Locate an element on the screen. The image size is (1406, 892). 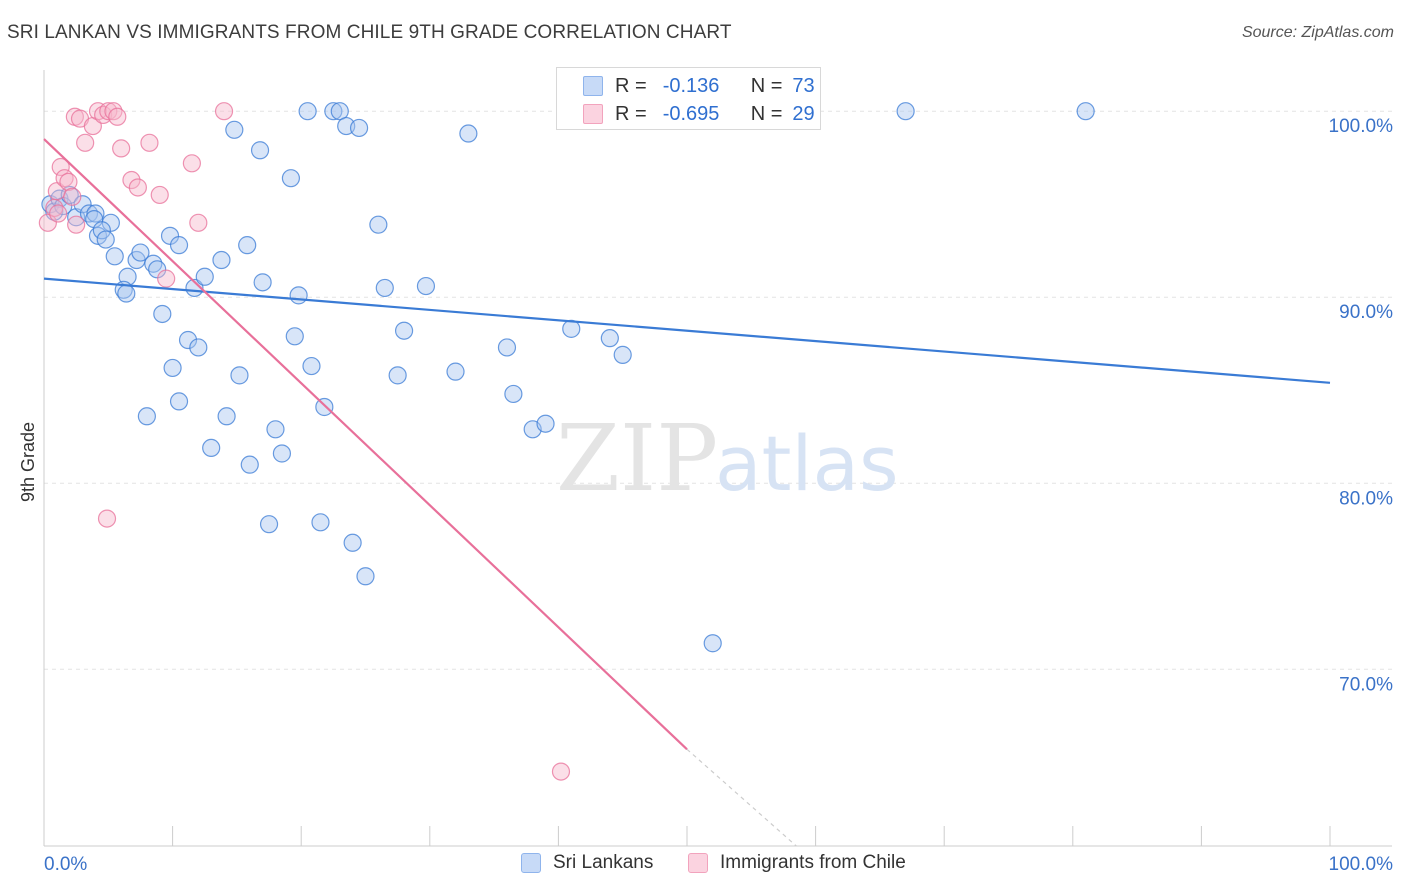
source-credit: Source: ZipAtlas.com is located at coordinates (1317, 32).